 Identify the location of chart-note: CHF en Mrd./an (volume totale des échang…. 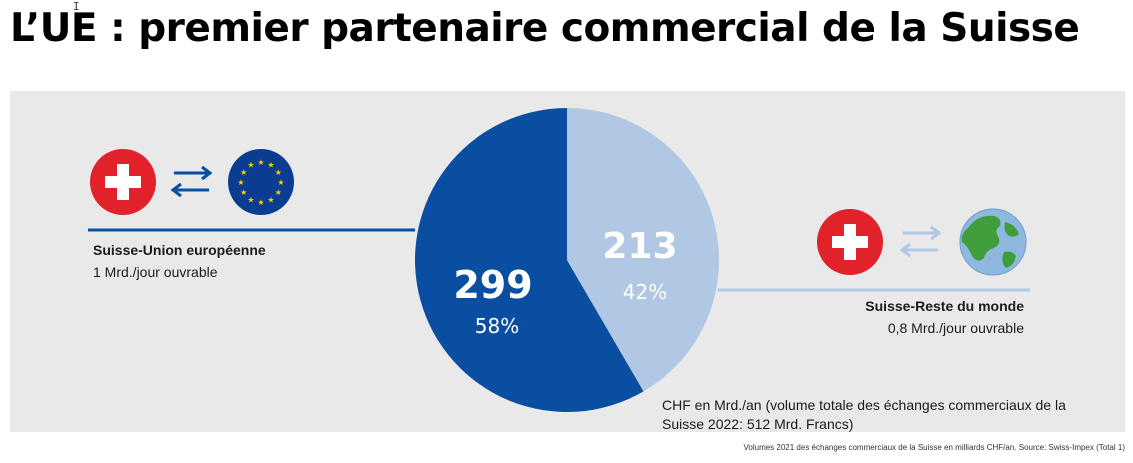
(864, 414).